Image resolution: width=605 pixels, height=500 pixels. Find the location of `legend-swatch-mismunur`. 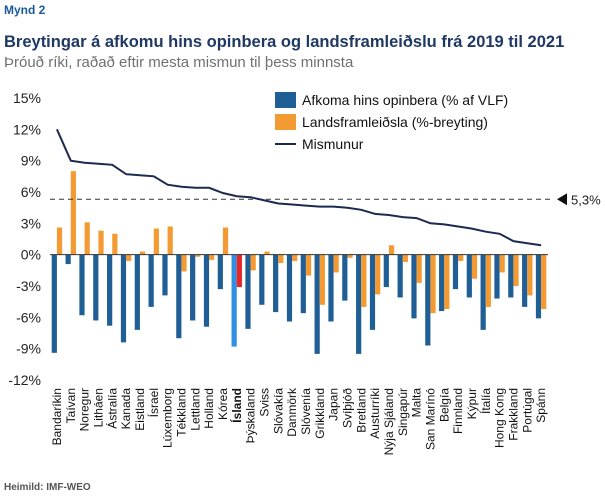

legend-swatch-mismunur is located at coordinates (285, 144).